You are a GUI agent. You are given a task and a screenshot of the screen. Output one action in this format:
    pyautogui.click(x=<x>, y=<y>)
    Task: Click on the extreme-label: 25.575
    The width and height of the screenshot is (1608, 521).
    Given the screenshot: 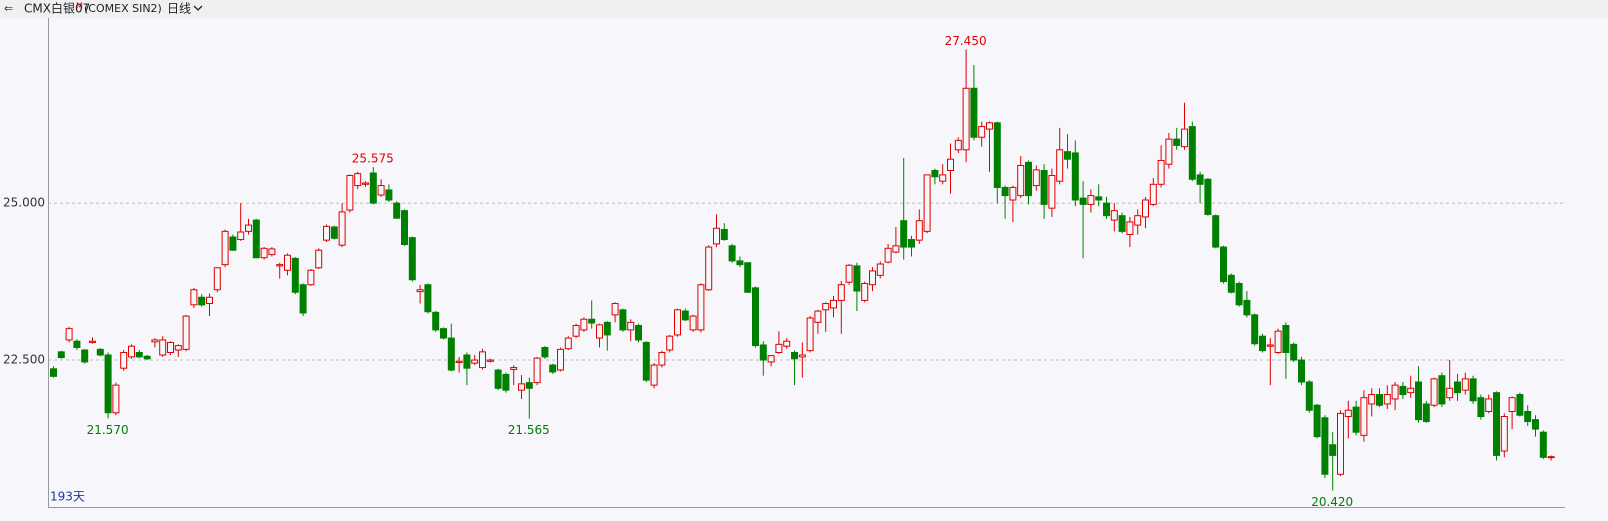 What is the action you would take?
    pyautogui.click(x=373, y=159)
    